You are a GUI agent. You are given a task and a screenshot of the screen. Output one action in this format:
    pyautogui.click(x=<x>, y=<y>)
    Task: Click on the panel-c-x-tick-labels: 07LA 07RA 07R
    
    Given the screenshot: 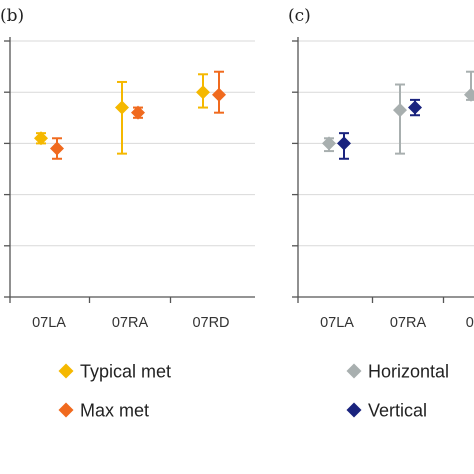 What is the action you would take?
    pyautogui.click(x=397, y=323)
    